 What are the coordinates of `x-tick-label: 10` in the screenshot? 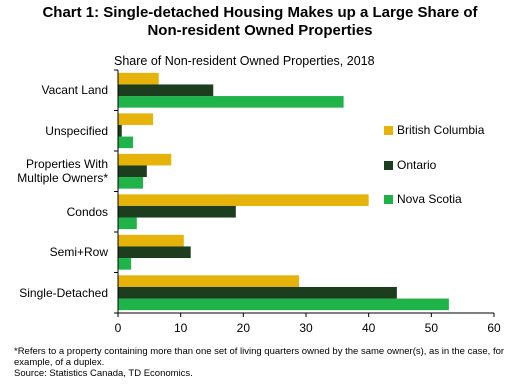 It's located at (181, 328).